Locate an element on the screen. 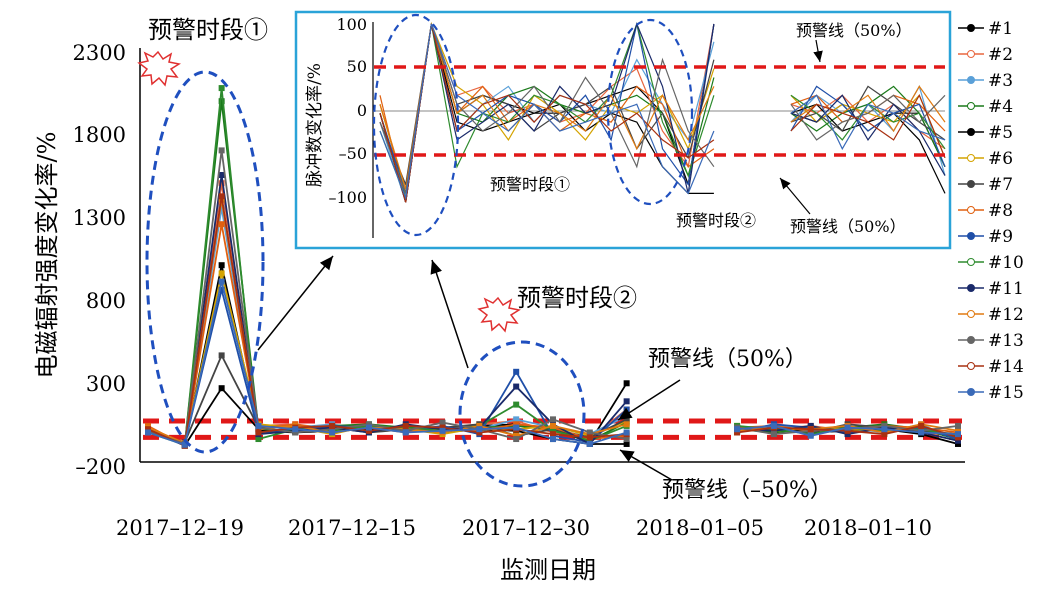 This screenshot has width=1043, height=591. inset-period2-label: 预警时段② is located at coordinates (716, 220).